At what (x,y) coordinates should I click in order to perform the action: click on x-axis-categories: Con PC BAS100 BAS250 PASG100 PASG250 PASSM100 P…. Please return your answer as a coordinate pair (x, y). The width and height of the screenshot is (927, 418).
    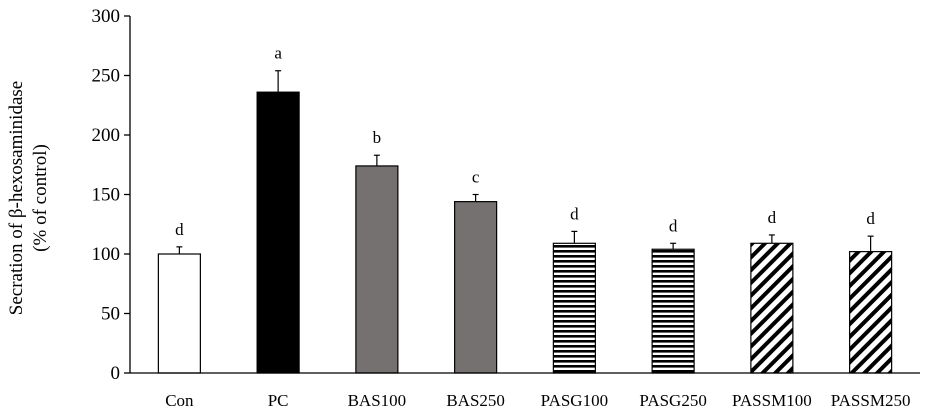
    Looking at the image, I should click on (537, 400).